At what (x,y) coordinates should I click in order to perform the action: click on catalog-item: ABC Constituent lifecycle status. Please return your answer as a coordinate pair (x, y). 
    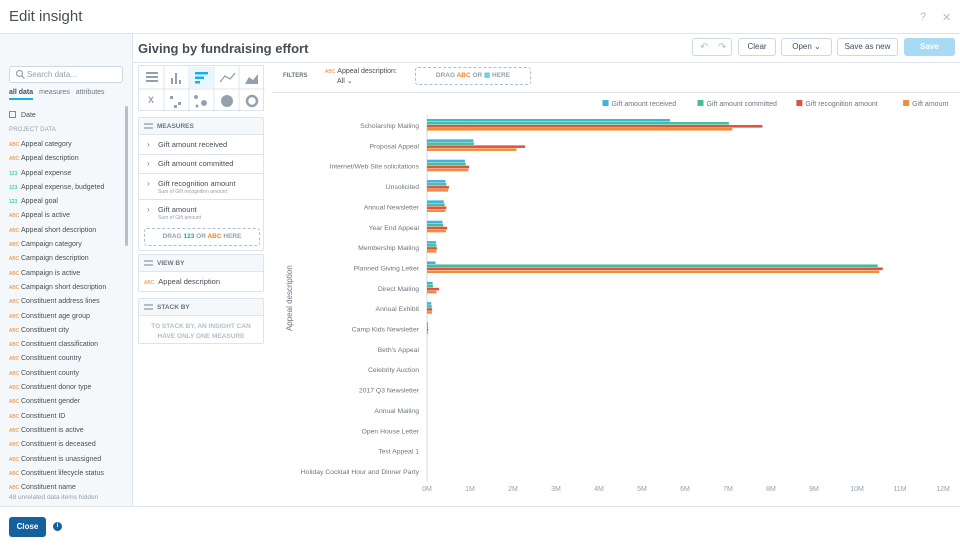
    Looking at the image, I should click on (66, 474).